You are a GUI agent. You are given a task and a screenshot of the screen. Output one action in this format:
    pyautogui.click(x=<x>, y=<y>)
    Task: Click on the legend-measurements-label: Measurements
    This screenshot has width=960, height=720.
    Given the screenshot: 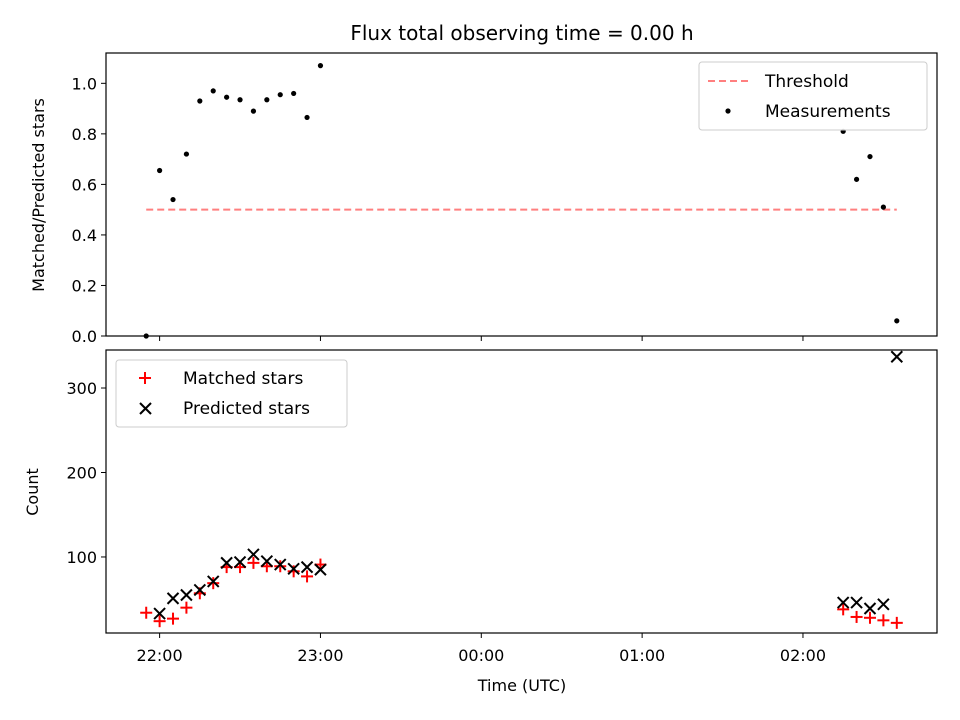 What is the action you would take?
    pyautogui.click(x=828, y=112)
    